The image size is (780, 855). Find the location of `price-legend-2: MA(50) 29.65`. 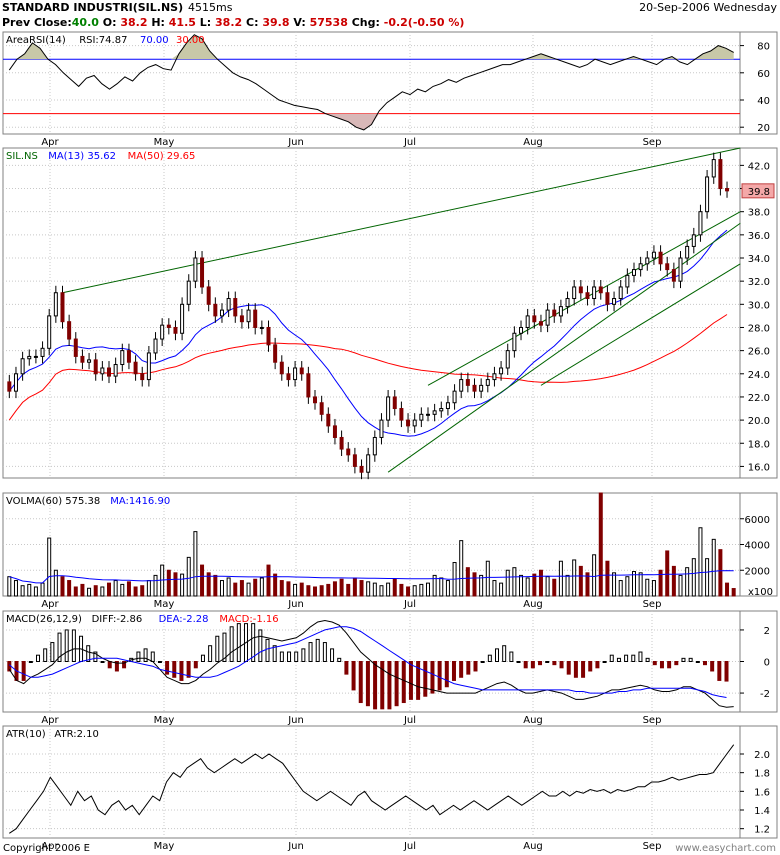

price-legend-2: MA(50) 29.65 is located at coordinates (162, 156).